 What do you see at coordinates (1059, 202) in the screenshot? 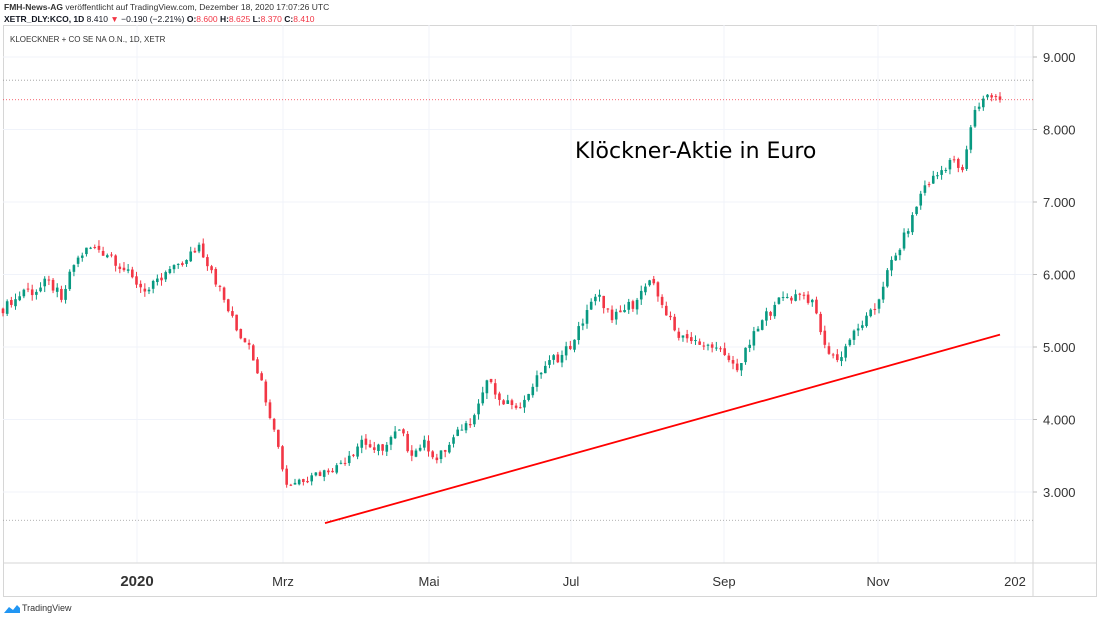
I see `y-tick-label: 7.000` at bounding box center [1059, 202].